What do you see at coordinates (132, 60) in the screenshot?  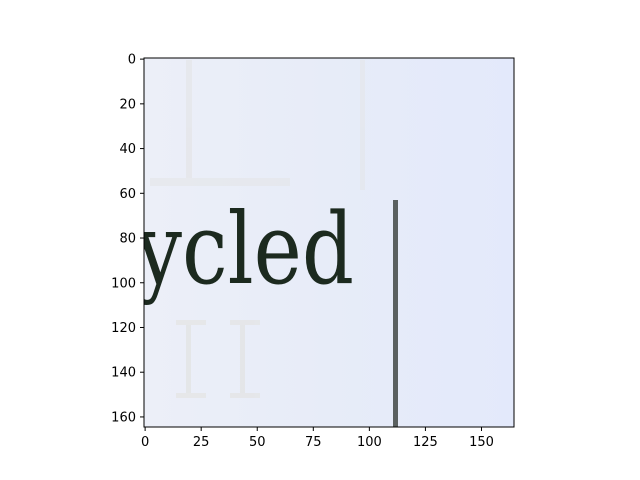 I see `y-tick-label: 0` at bounding box center [132, 60].